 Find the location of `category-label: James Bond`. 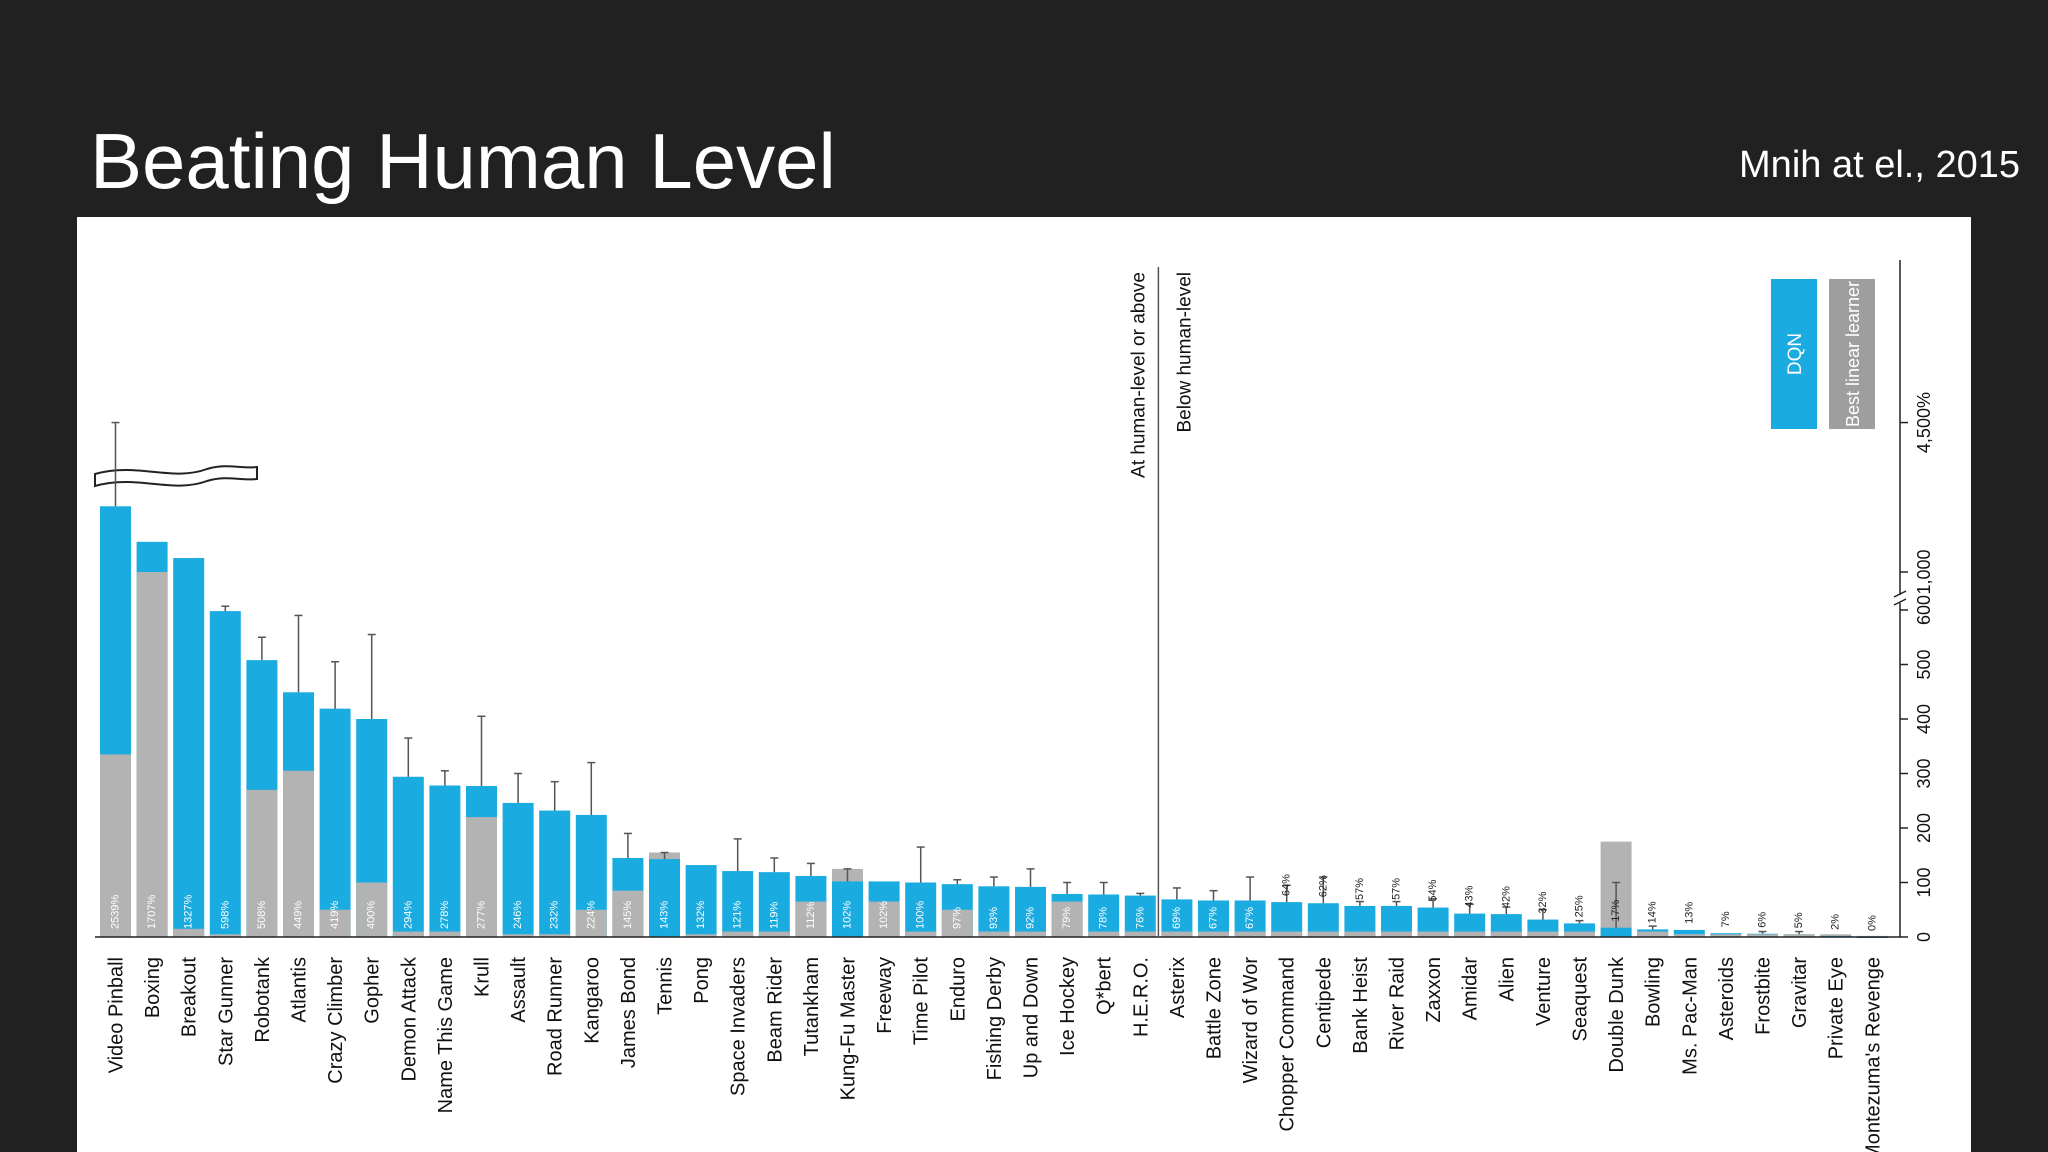

category-label: James Bond is located at coordinates (629, 1012).